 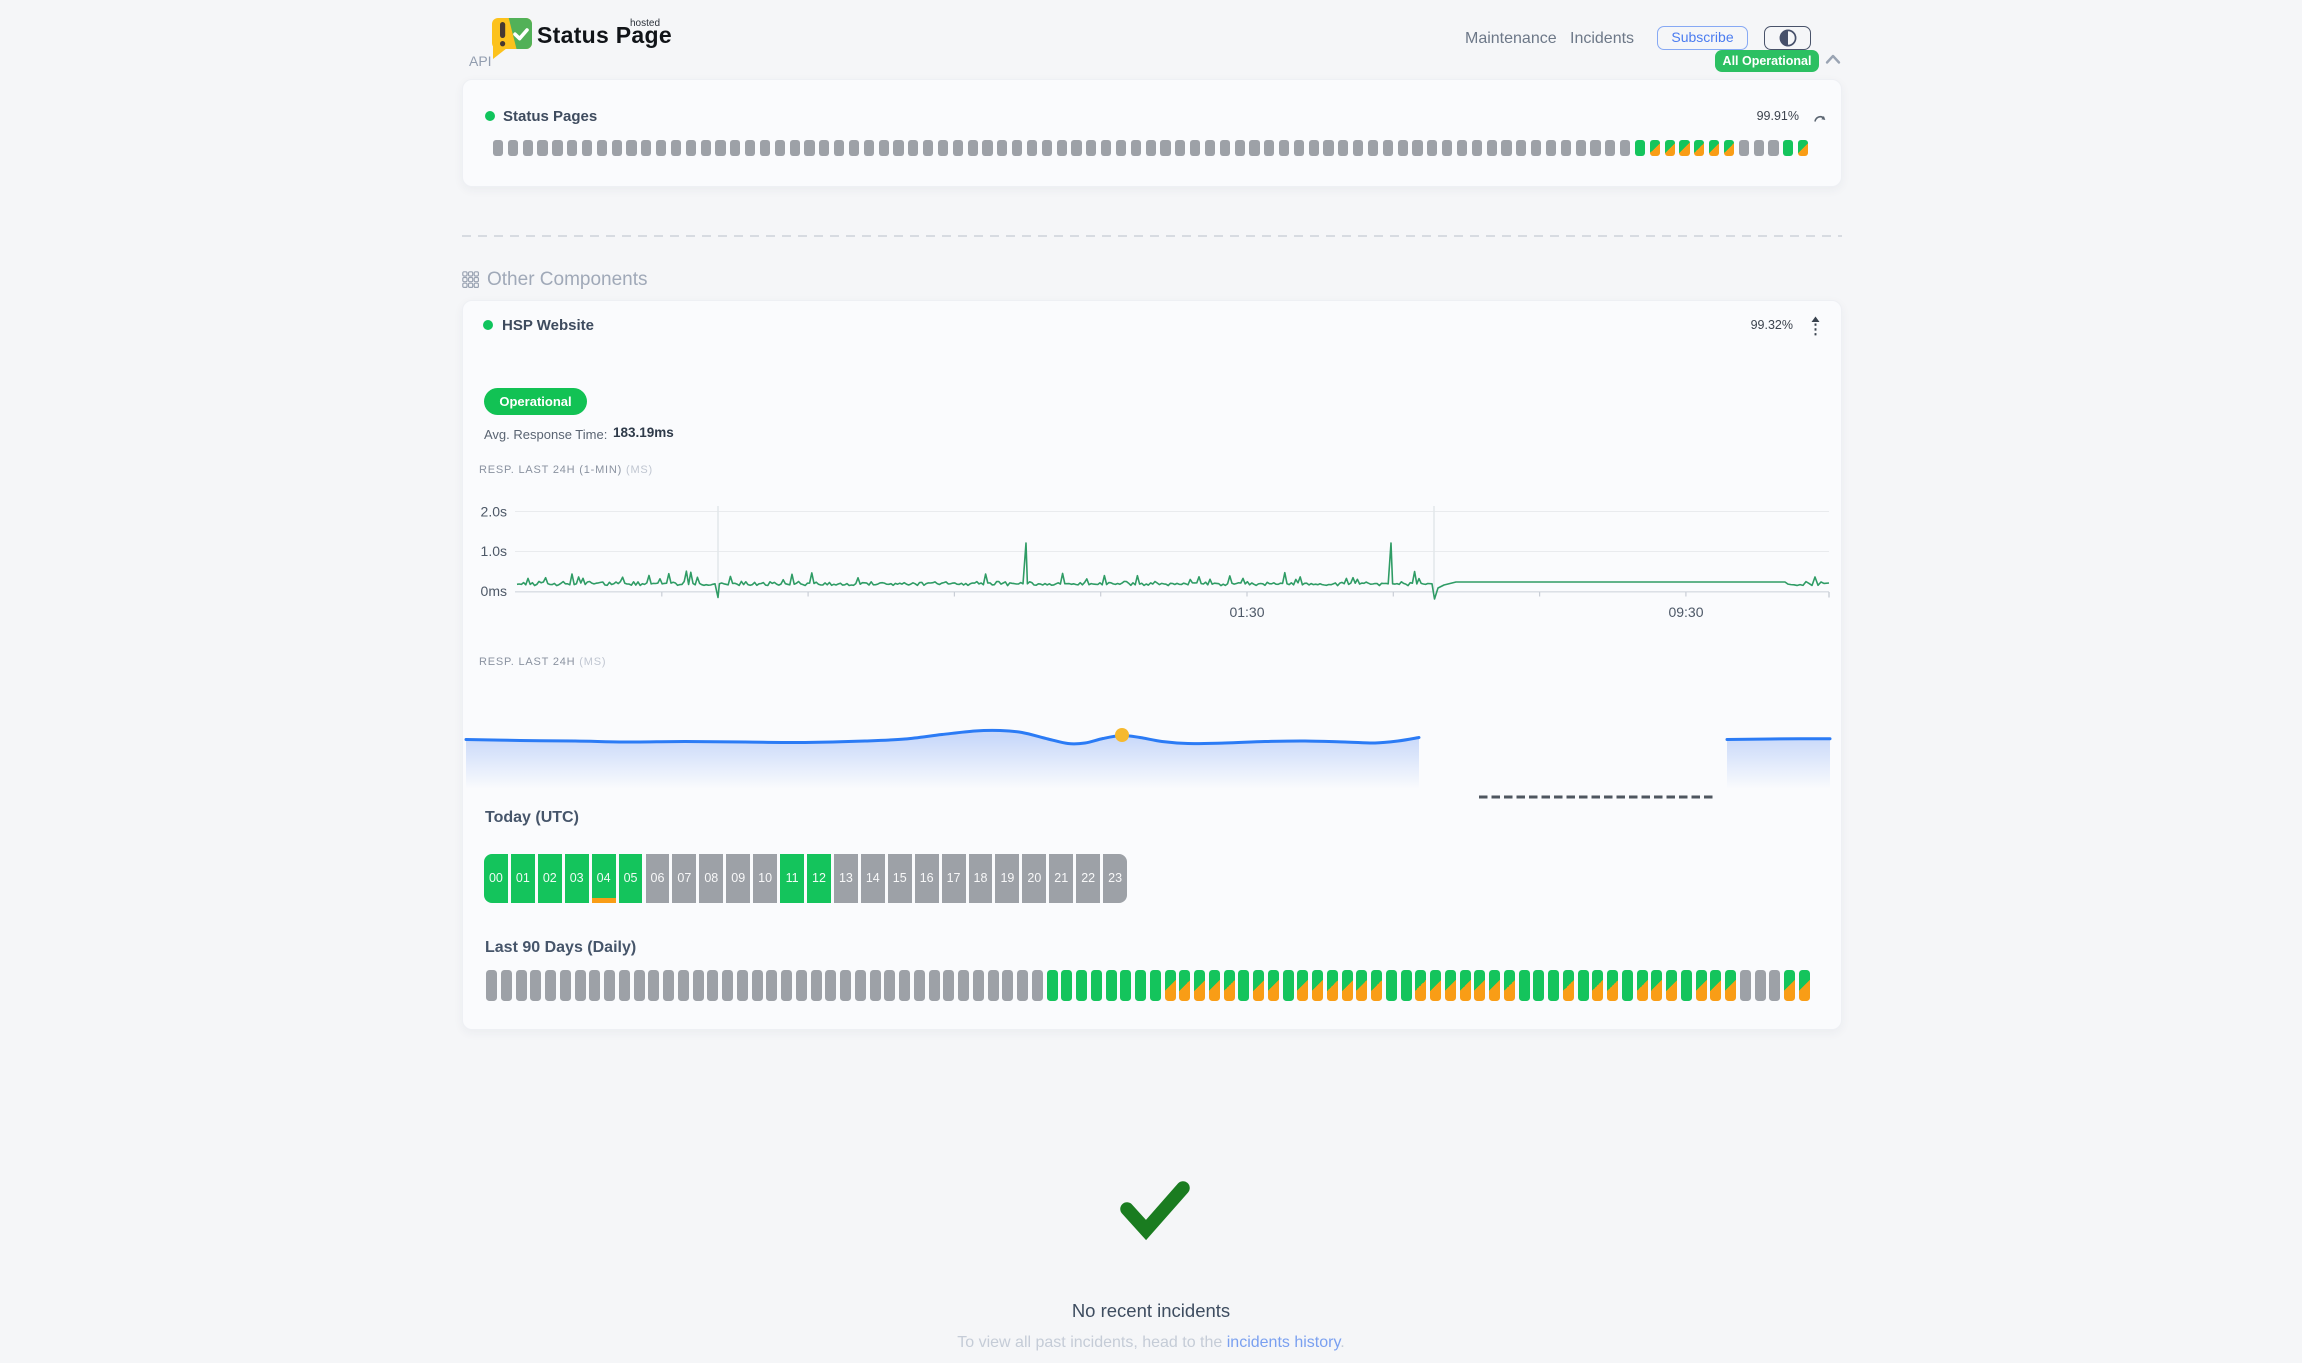 I want to click on svg-text: 0ms, so click(x=494, y=591).